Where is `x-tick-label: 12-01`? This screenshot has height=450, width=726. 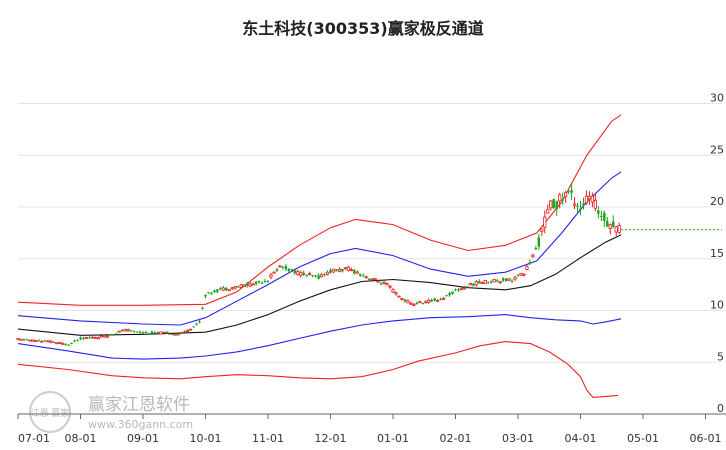
x-tick-label: 12-01 is located at coordinates (331, 438).